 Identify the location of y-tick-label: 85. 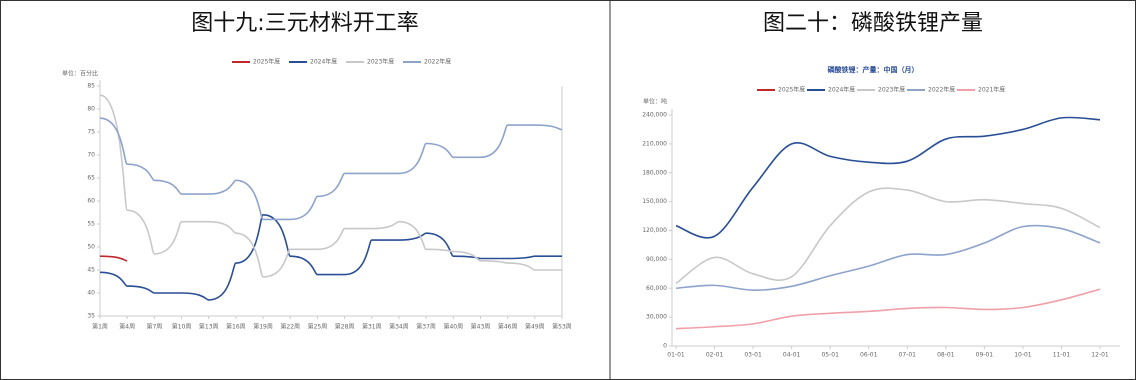
(91, 86).